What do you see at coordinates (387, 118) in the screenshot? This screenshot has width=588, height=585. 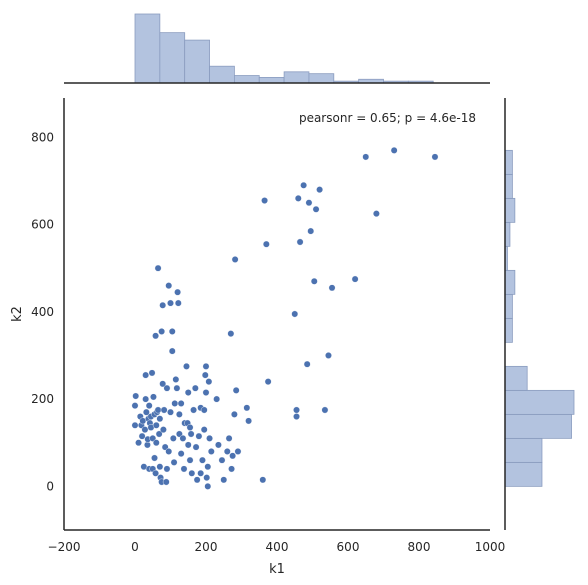 I see `pearson-annotation: pearsonr = 0.65; p = 4.6e-18` at bounding box center [387, 118].